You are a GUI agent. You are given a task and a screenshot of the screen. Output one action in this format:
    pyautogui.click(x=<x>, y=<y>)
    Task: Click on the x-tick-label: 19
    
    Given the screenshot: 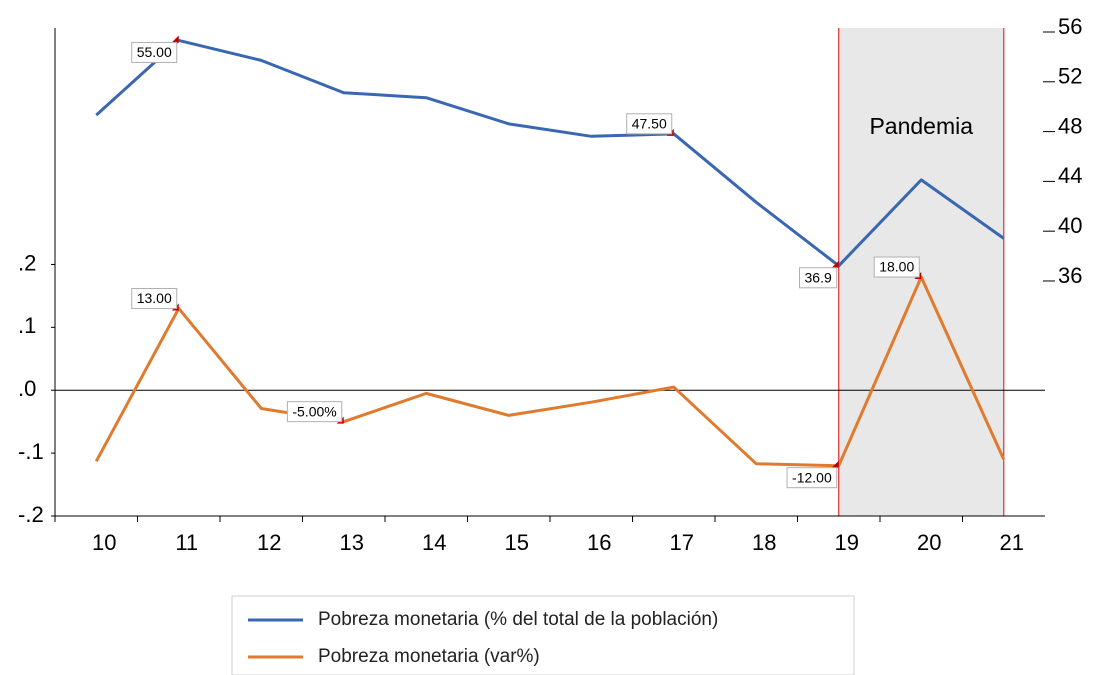 What is the action you would take?
    pyautogui.click(x=847, y=542)
    